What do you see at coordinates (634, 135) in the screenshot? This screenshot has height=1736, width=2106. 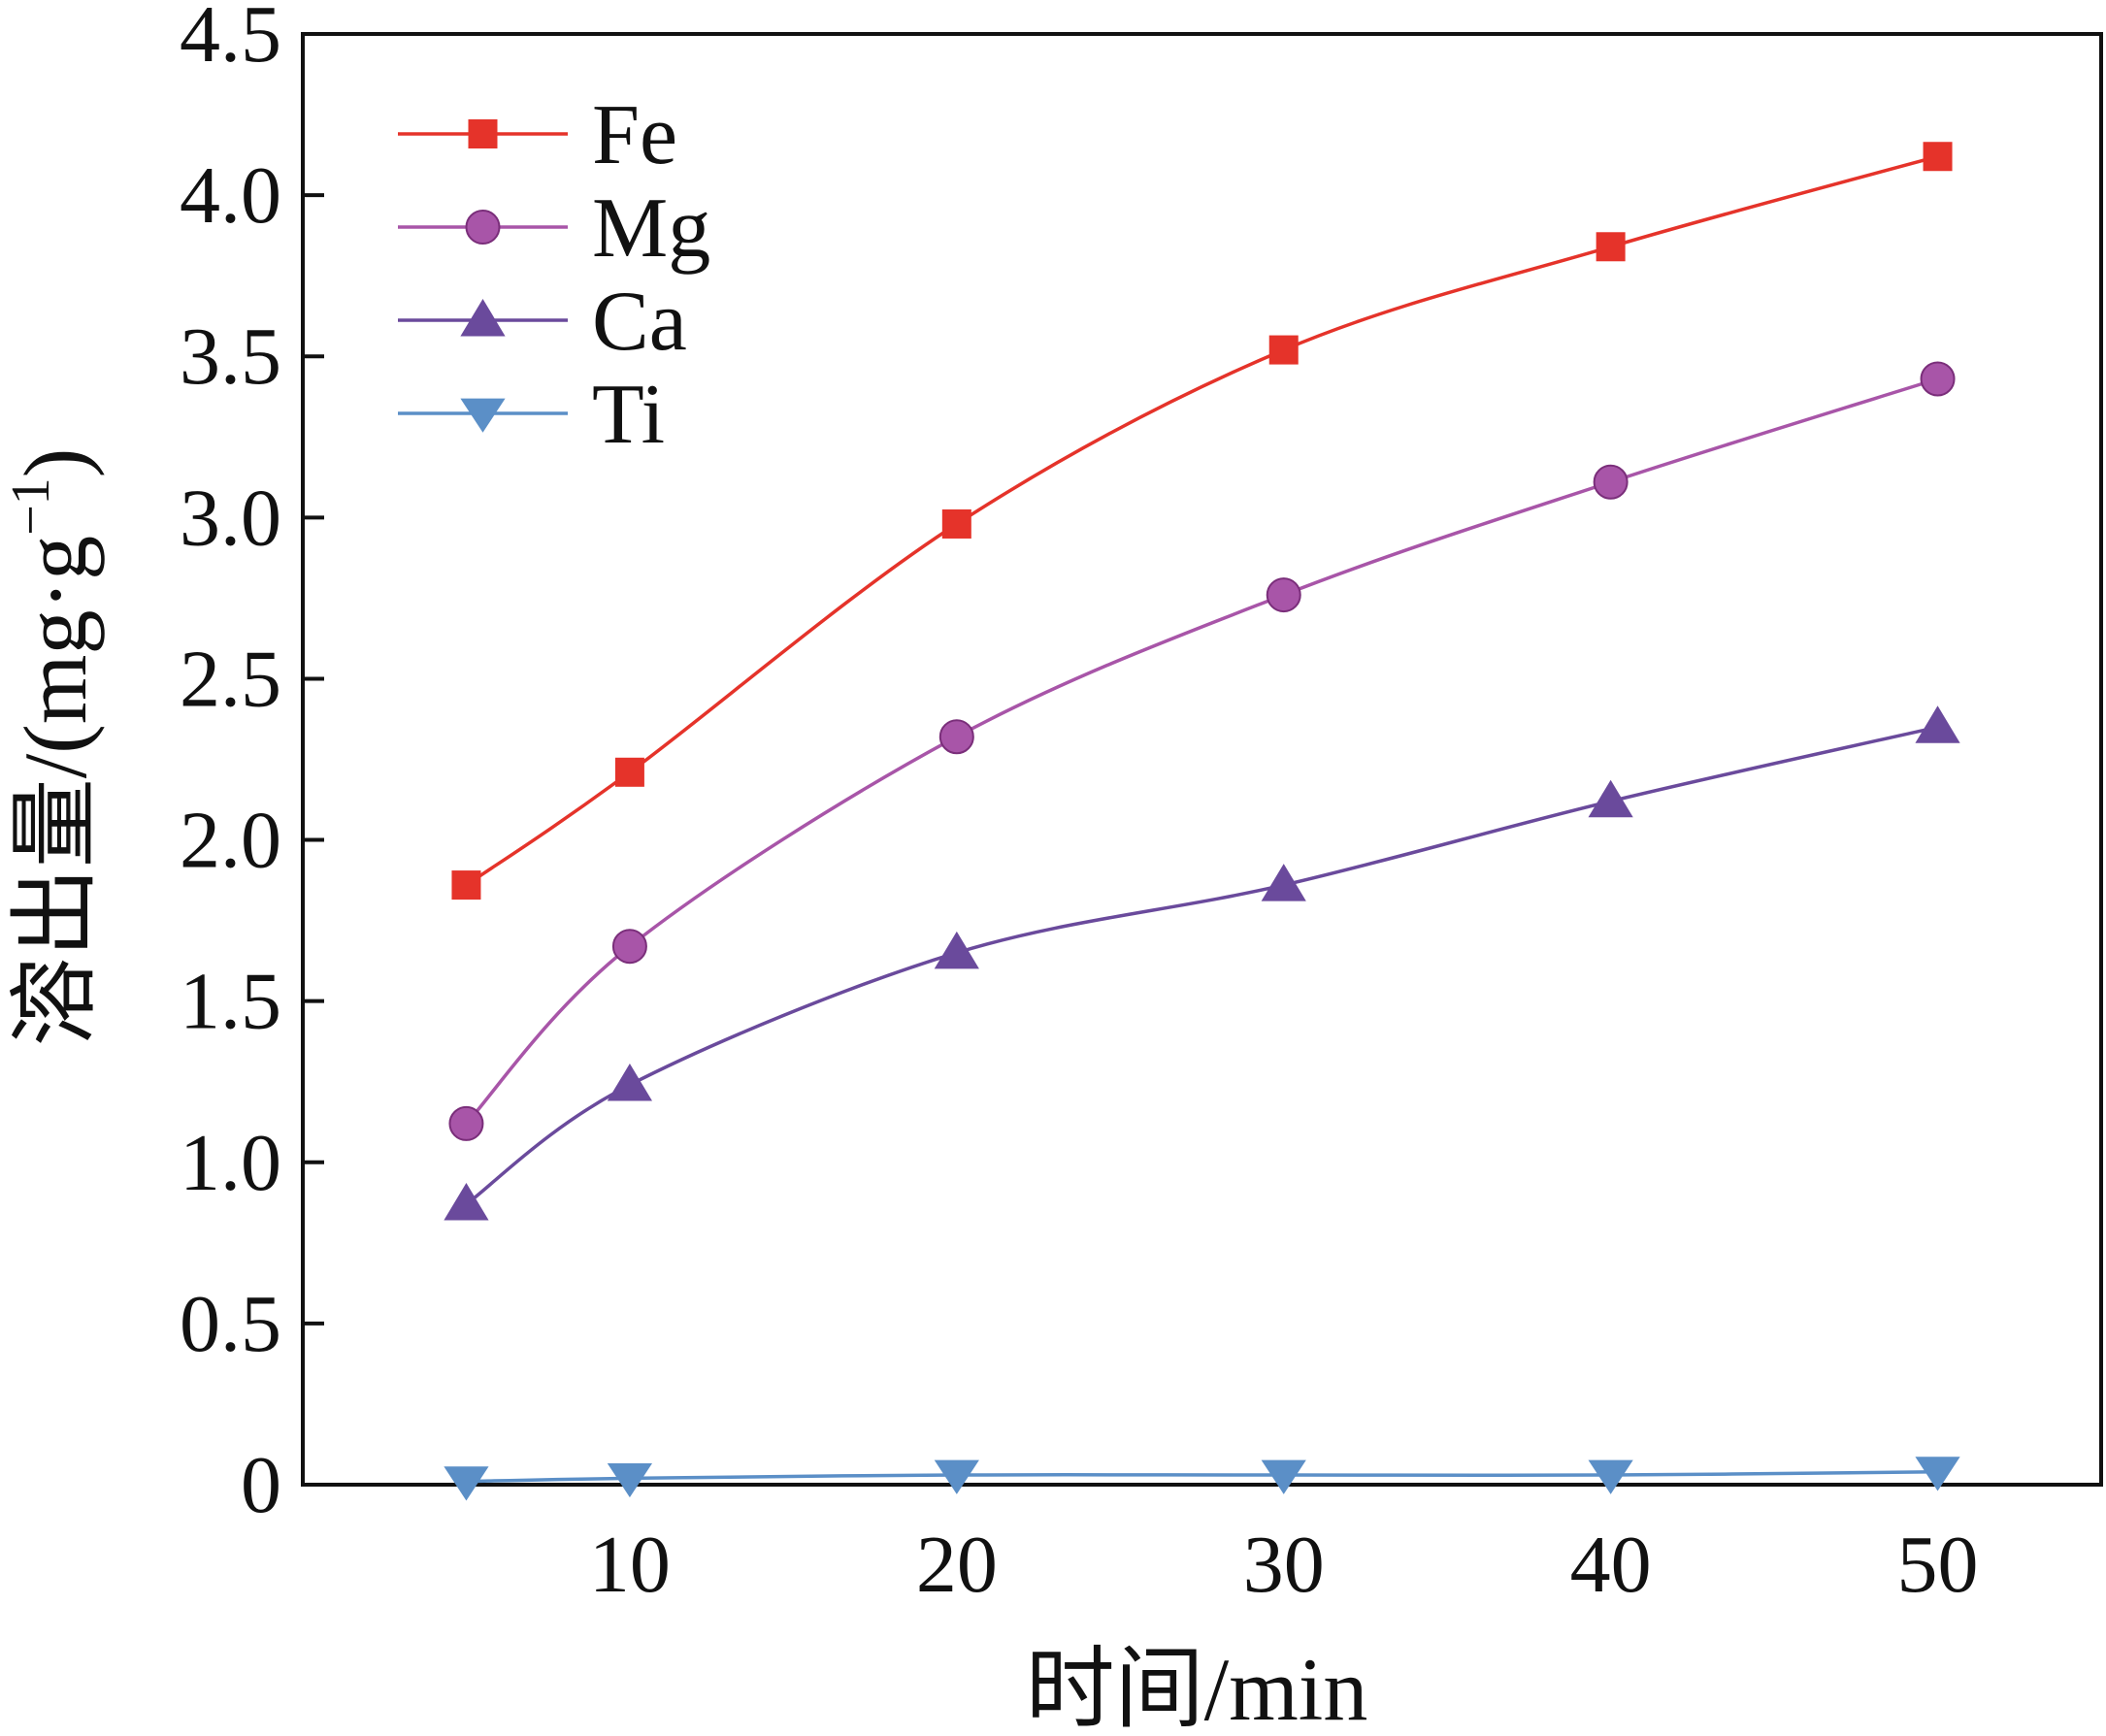 I see `legend-label-fe: Fe` at bounding box center [634, 135].